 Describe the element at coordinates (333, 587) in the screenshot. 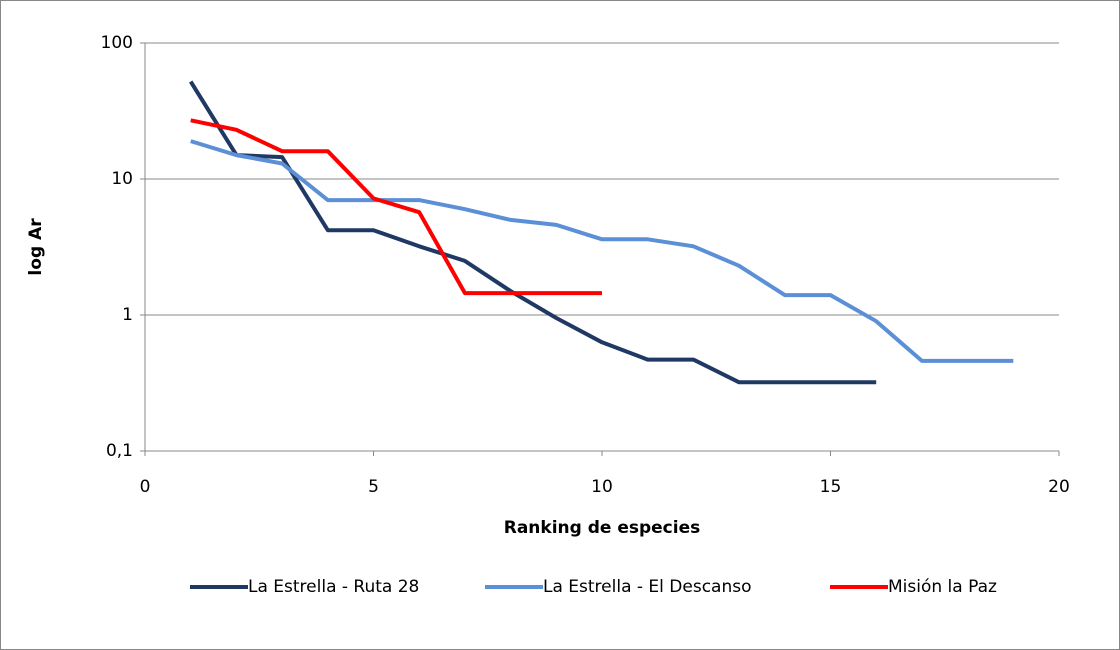

I see `legend-label: La Estrella - Ruta 28` at that location.